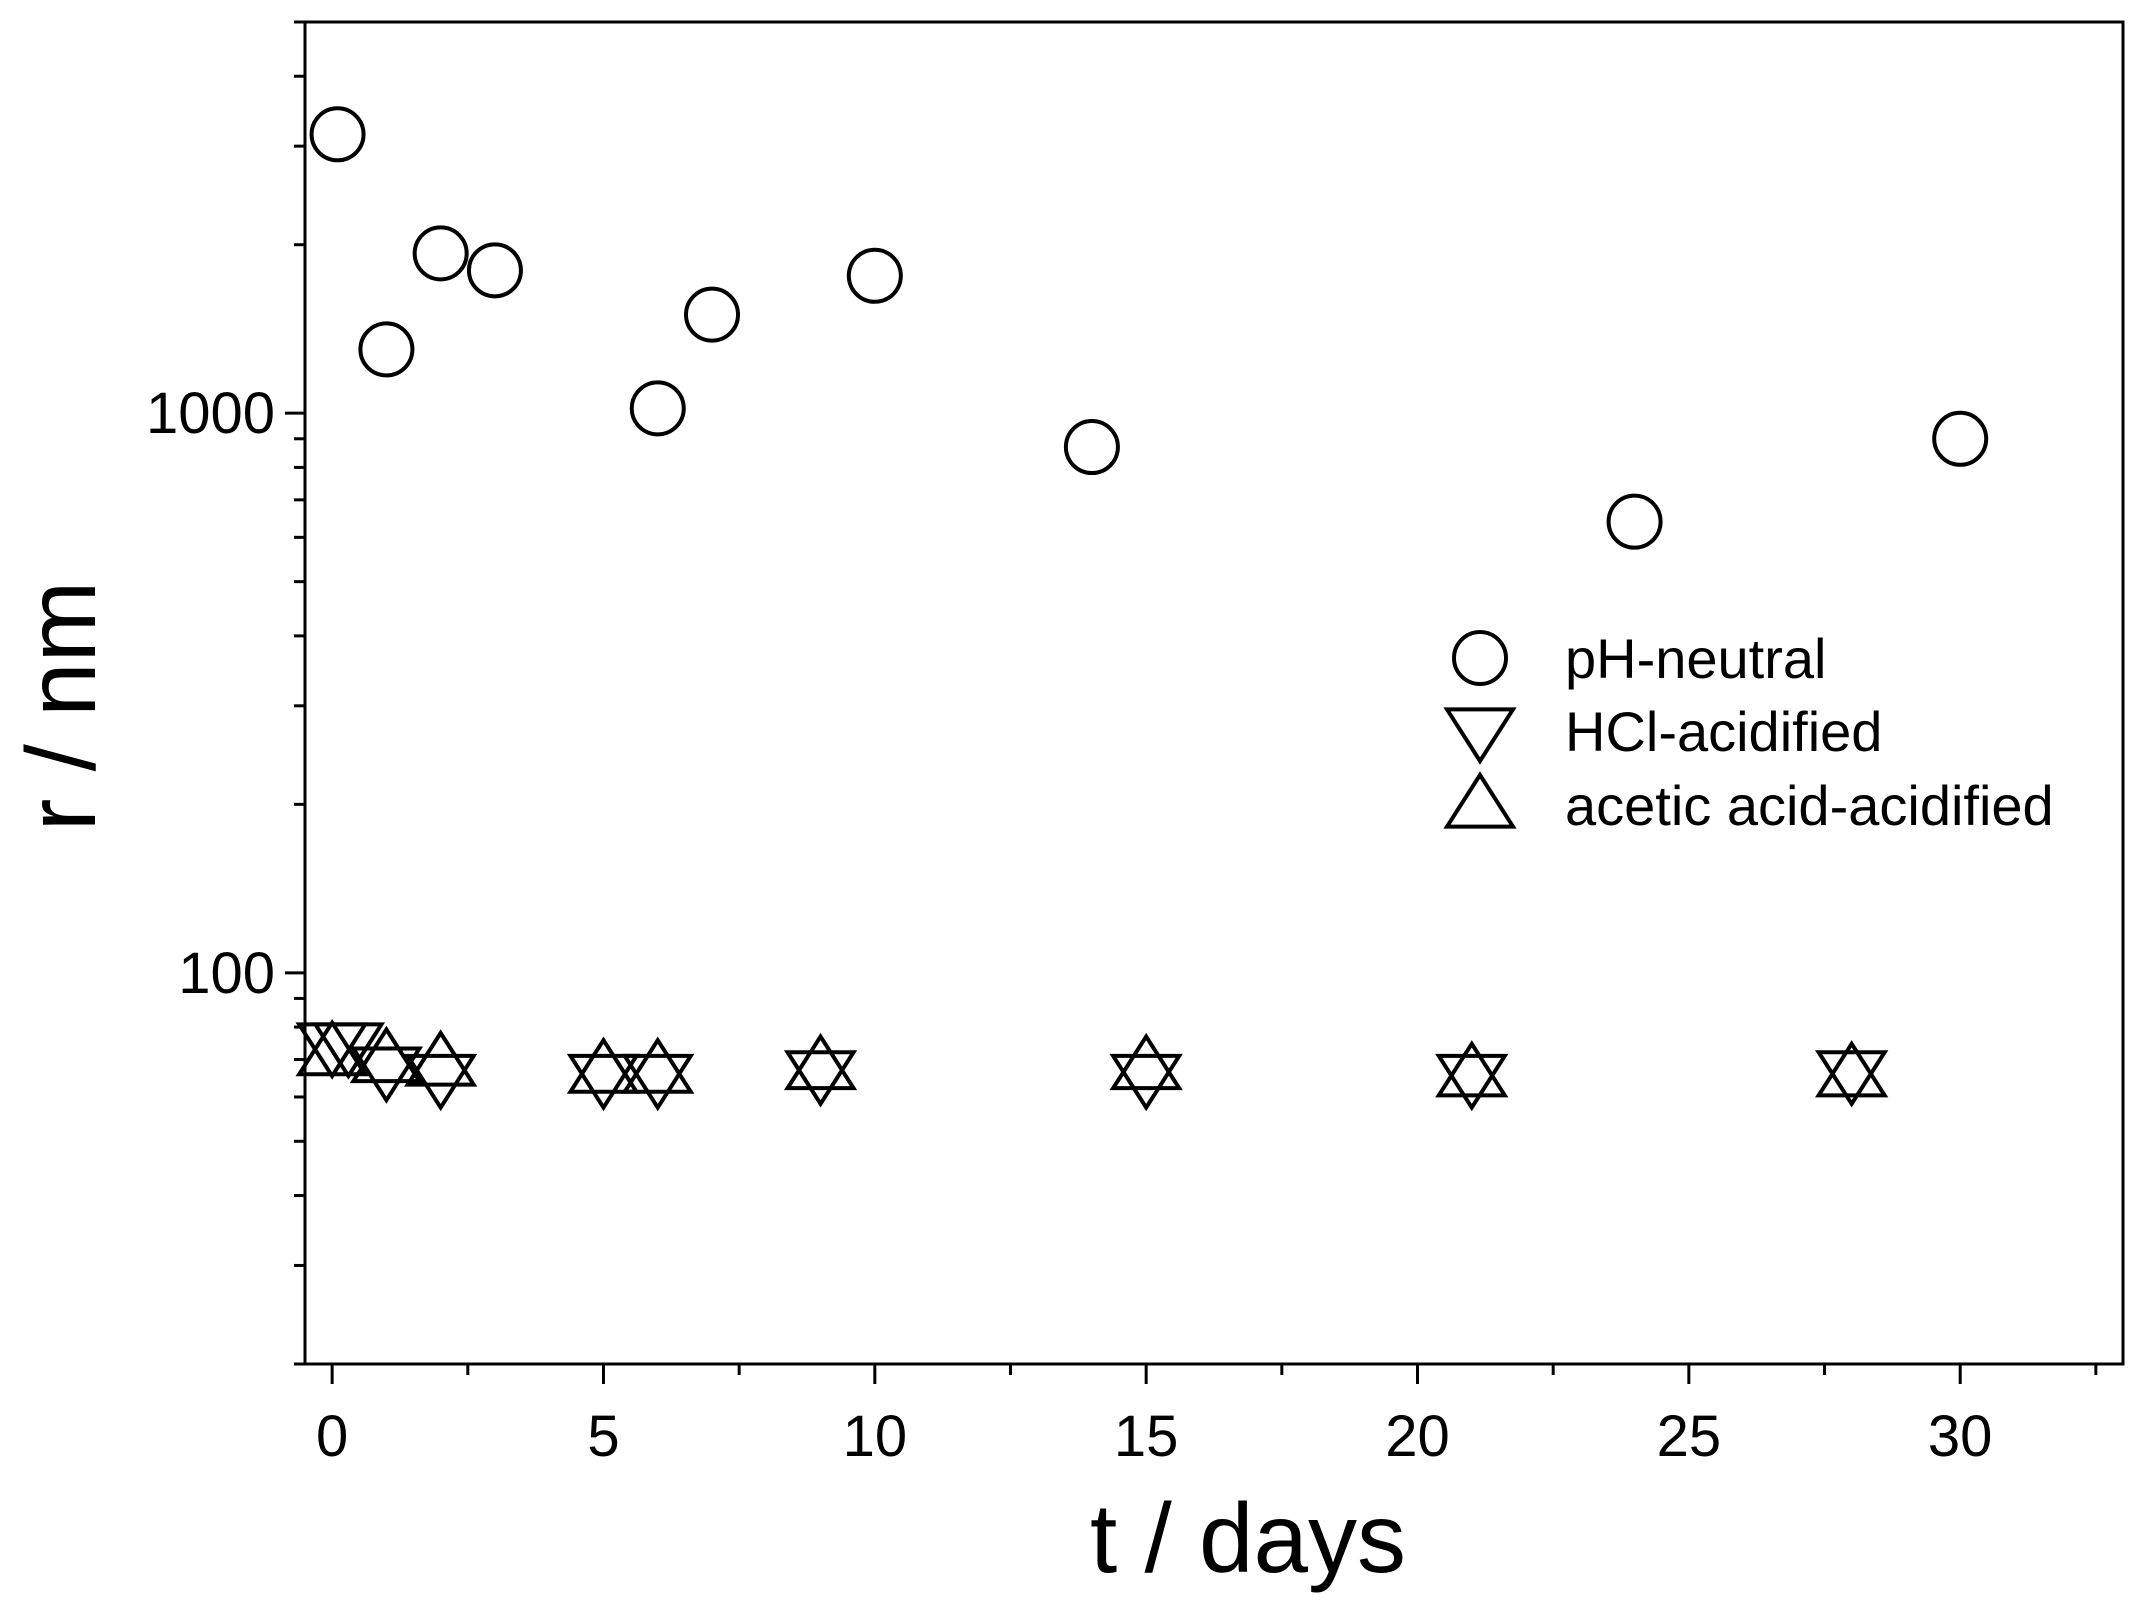 This screenshot has width=2134, height=1605. Describe the element at coordinates (1723, 731) in the screenshot. I see `legend-label: HCl-acidified` at that location.